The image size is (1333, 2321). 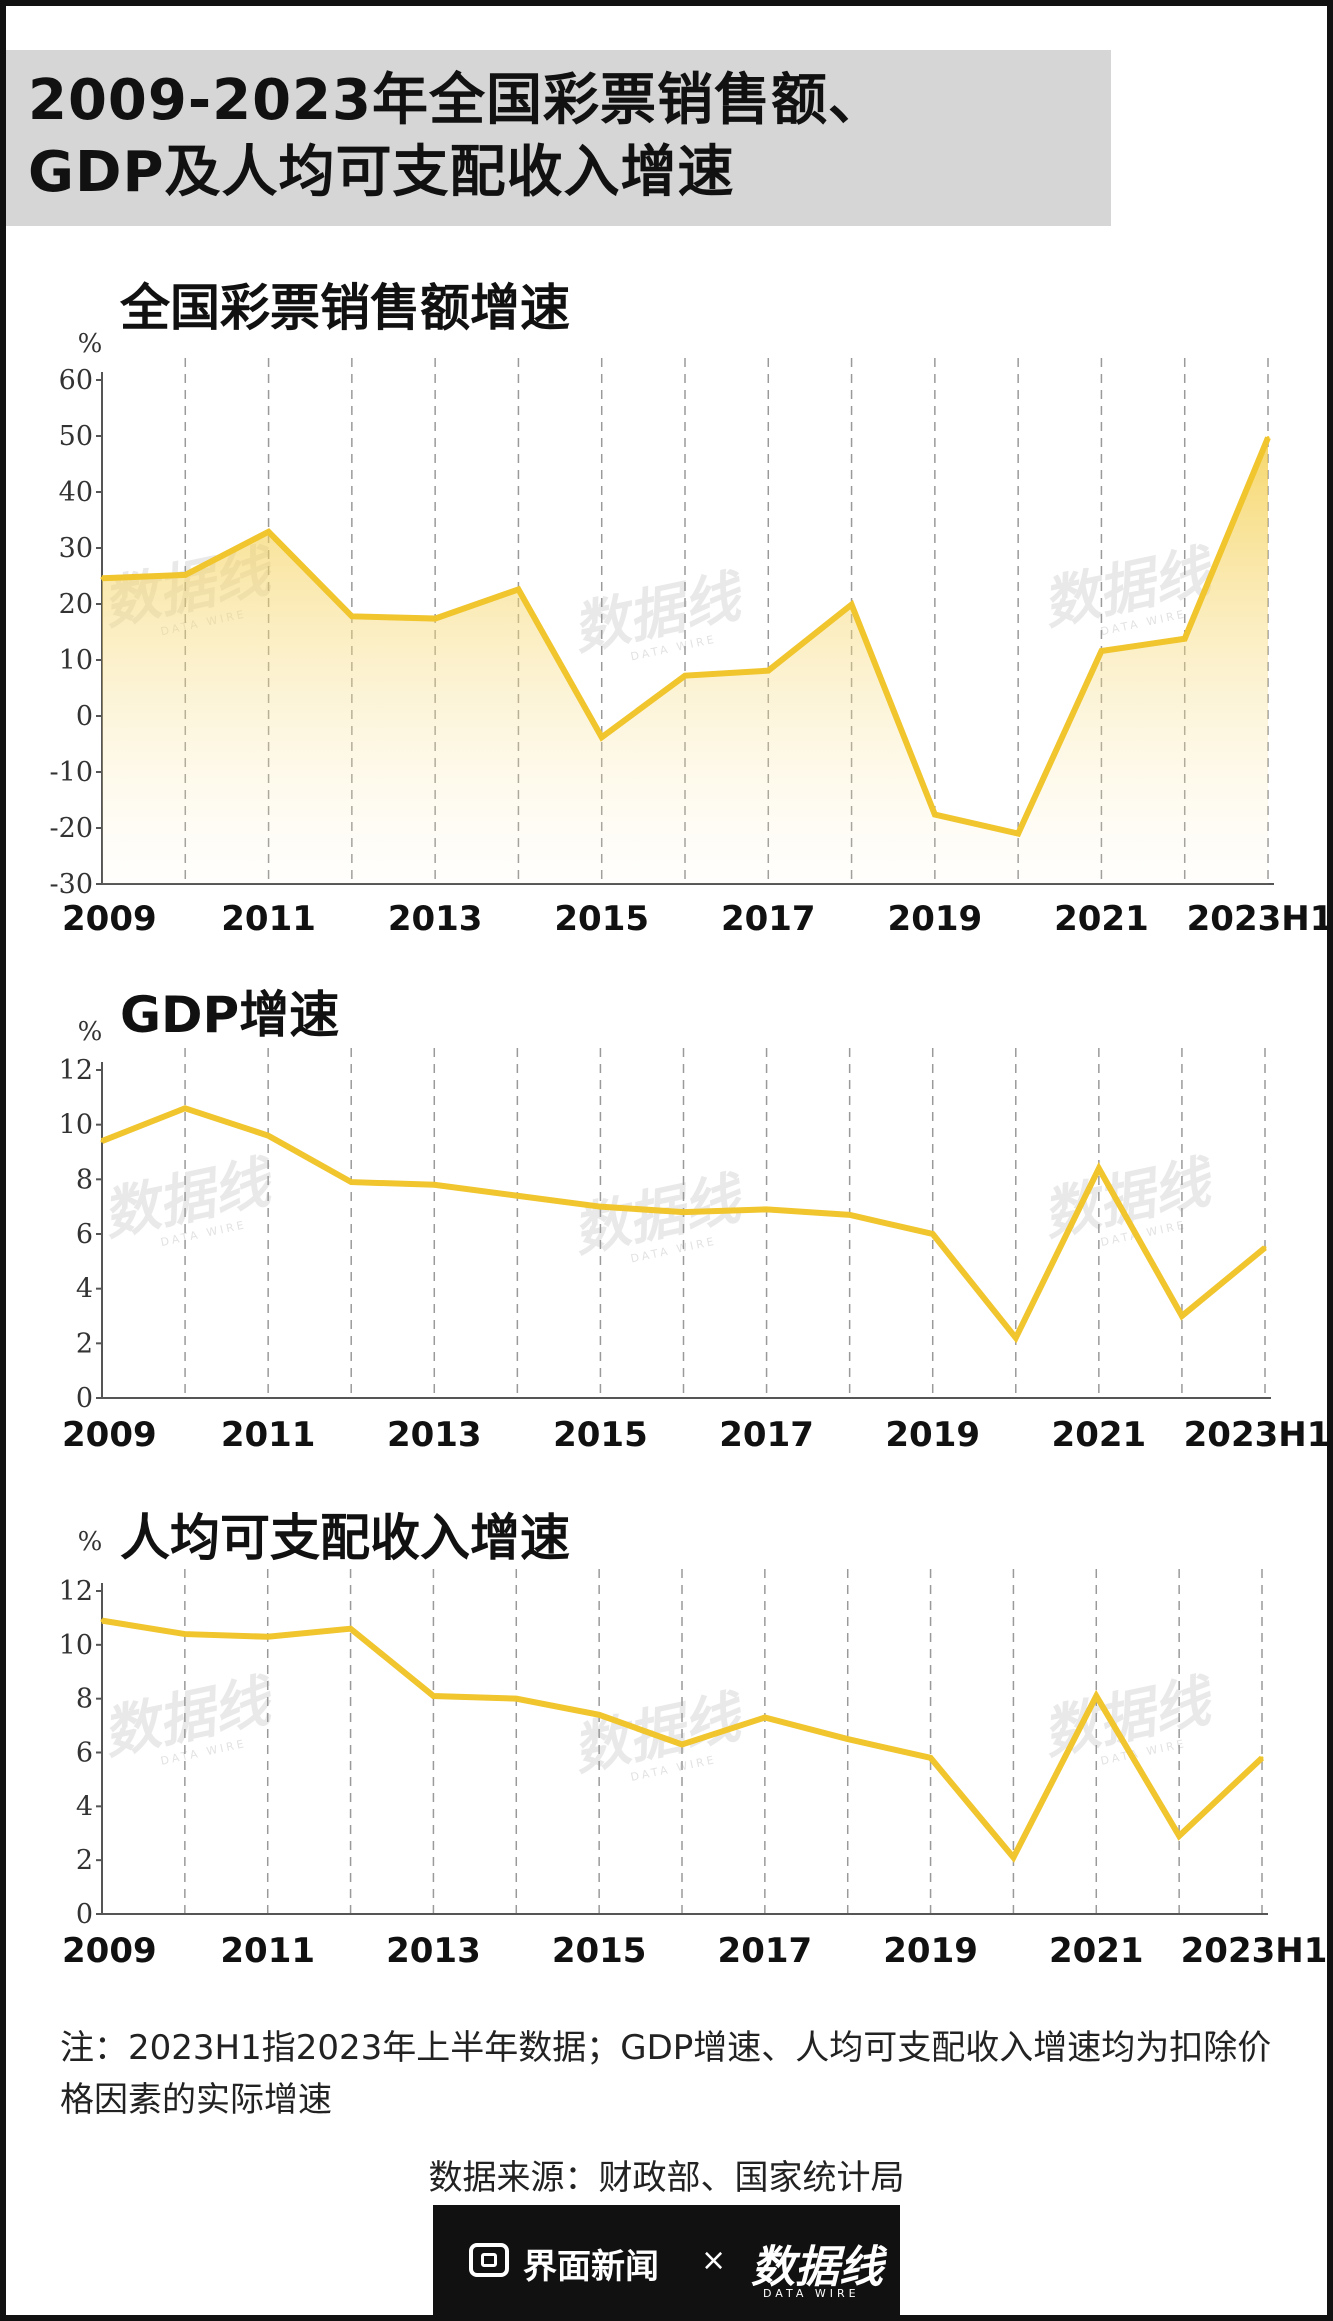 I want to click on y-tick-label: 30, so click(x=76, y=548).